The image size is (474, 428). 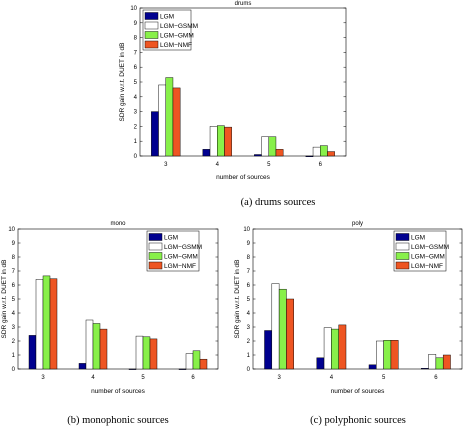 What do you see at coordinates (278, 202) in the screenshot?
I see `figure-caption: (a) drums sources` at bounding box center [278, 202].